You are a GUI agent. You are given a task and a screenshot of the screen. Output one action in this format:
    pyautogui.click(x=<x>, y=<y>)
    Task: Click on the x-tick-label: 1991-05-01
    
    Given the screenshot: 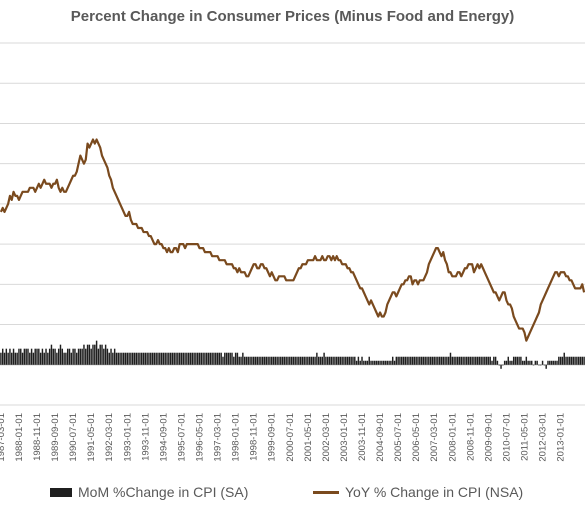 What is the action you would take?
    pyautogui.click(x=91, y=437)
    